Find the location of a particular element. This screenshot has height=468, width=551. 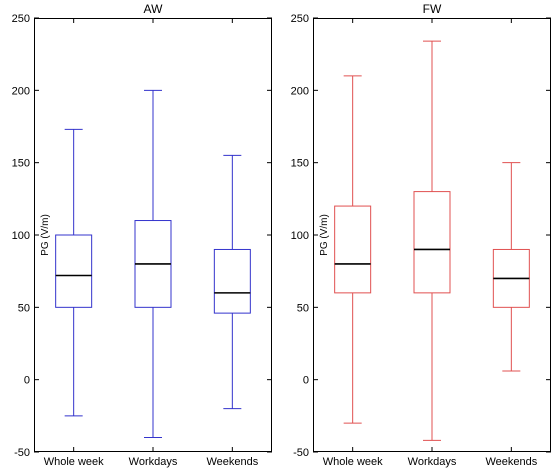

panel-1-title: AW is located at coordinates (154, 9).